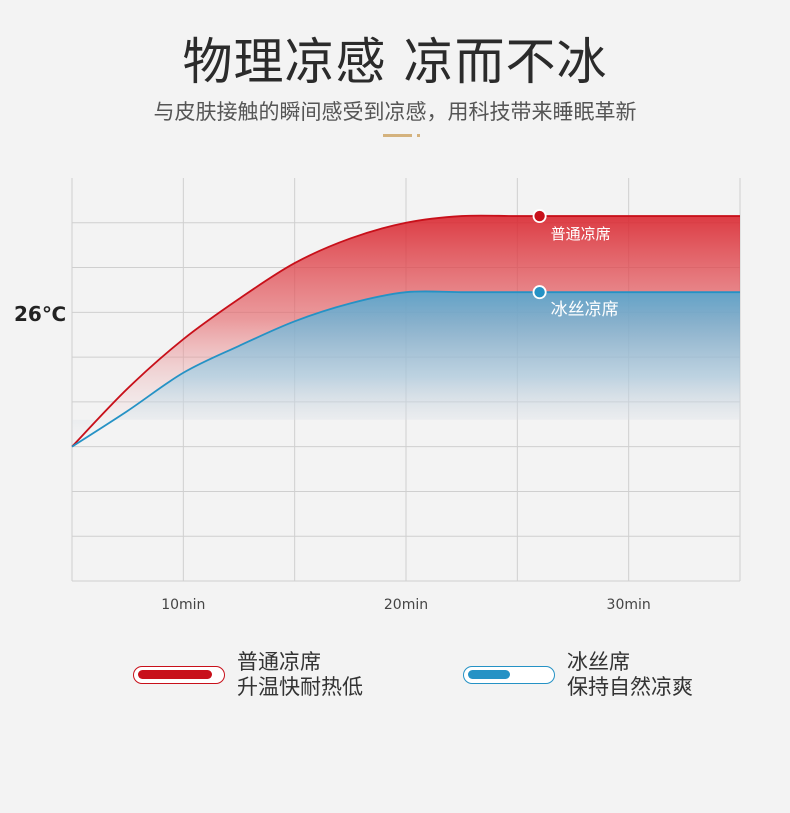 The height and width of the screenshot is (813, 790). Describe the element at coordinates (630, 687) in the screenshot. I see `legend-desc: 保持自然凉爽` at that location.